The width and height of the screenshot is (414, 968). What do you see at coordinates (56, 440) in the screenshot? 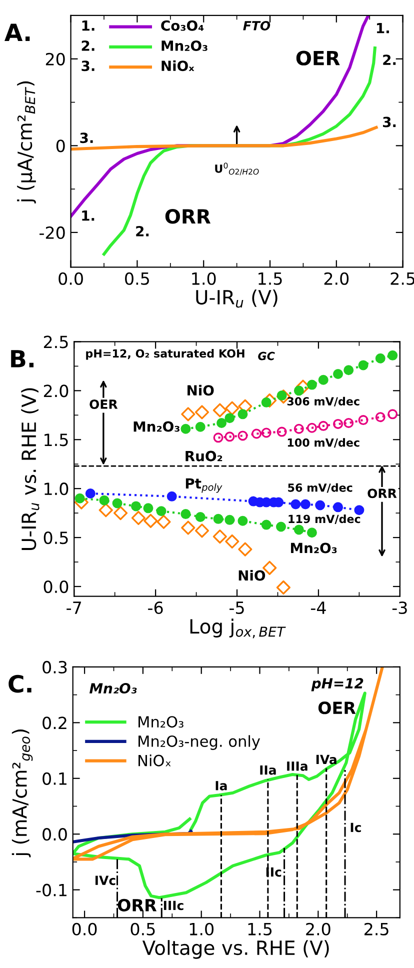
I see `y-tick-label: 1.5` at bounding box center [56, 440].